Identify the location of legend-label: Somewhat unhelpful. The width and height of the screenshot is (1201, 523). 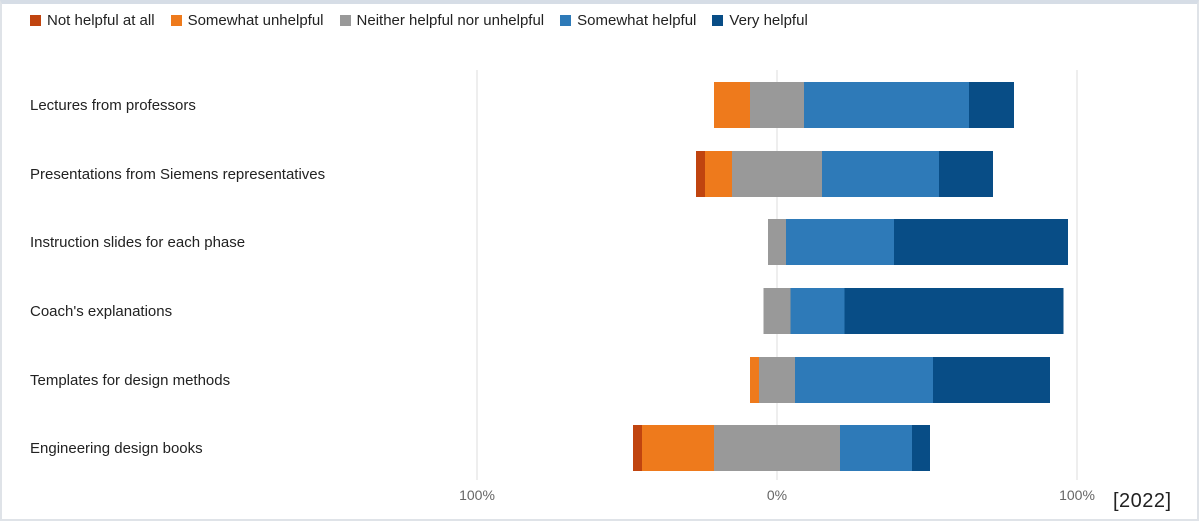
(255, 20).